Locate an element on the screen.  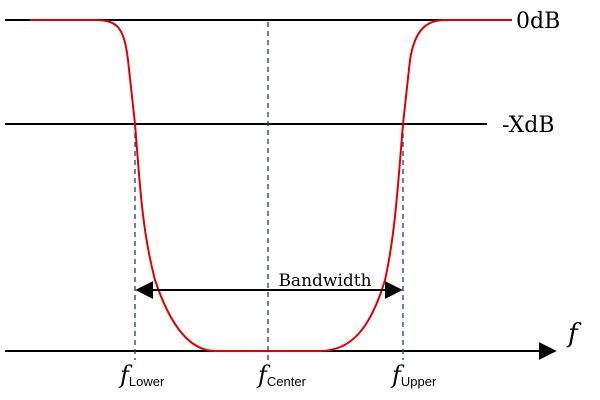
lower-frequency-subscript: Lower is located at coordinates (147, 381).